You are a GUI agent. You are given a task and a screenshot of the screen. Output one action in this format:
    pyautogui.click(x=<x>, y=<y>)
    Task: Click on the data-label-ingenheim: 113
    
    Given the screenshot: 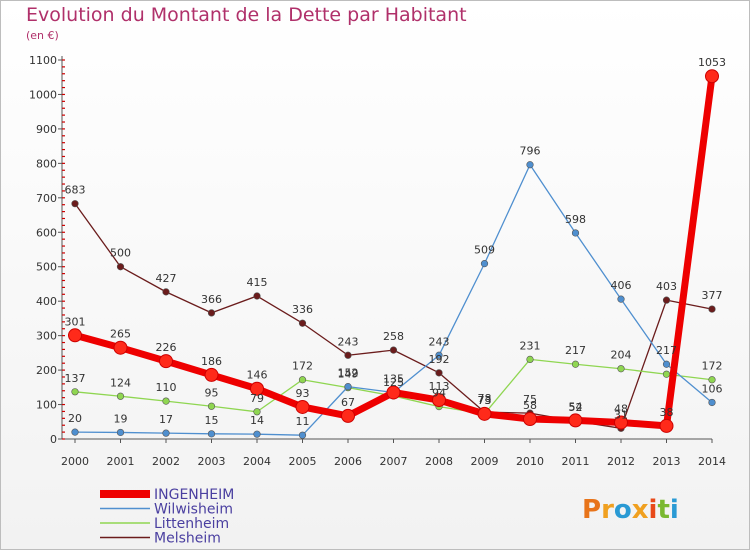 What is the action you would take?
    pyautogui.click(x=439, y=386)
    